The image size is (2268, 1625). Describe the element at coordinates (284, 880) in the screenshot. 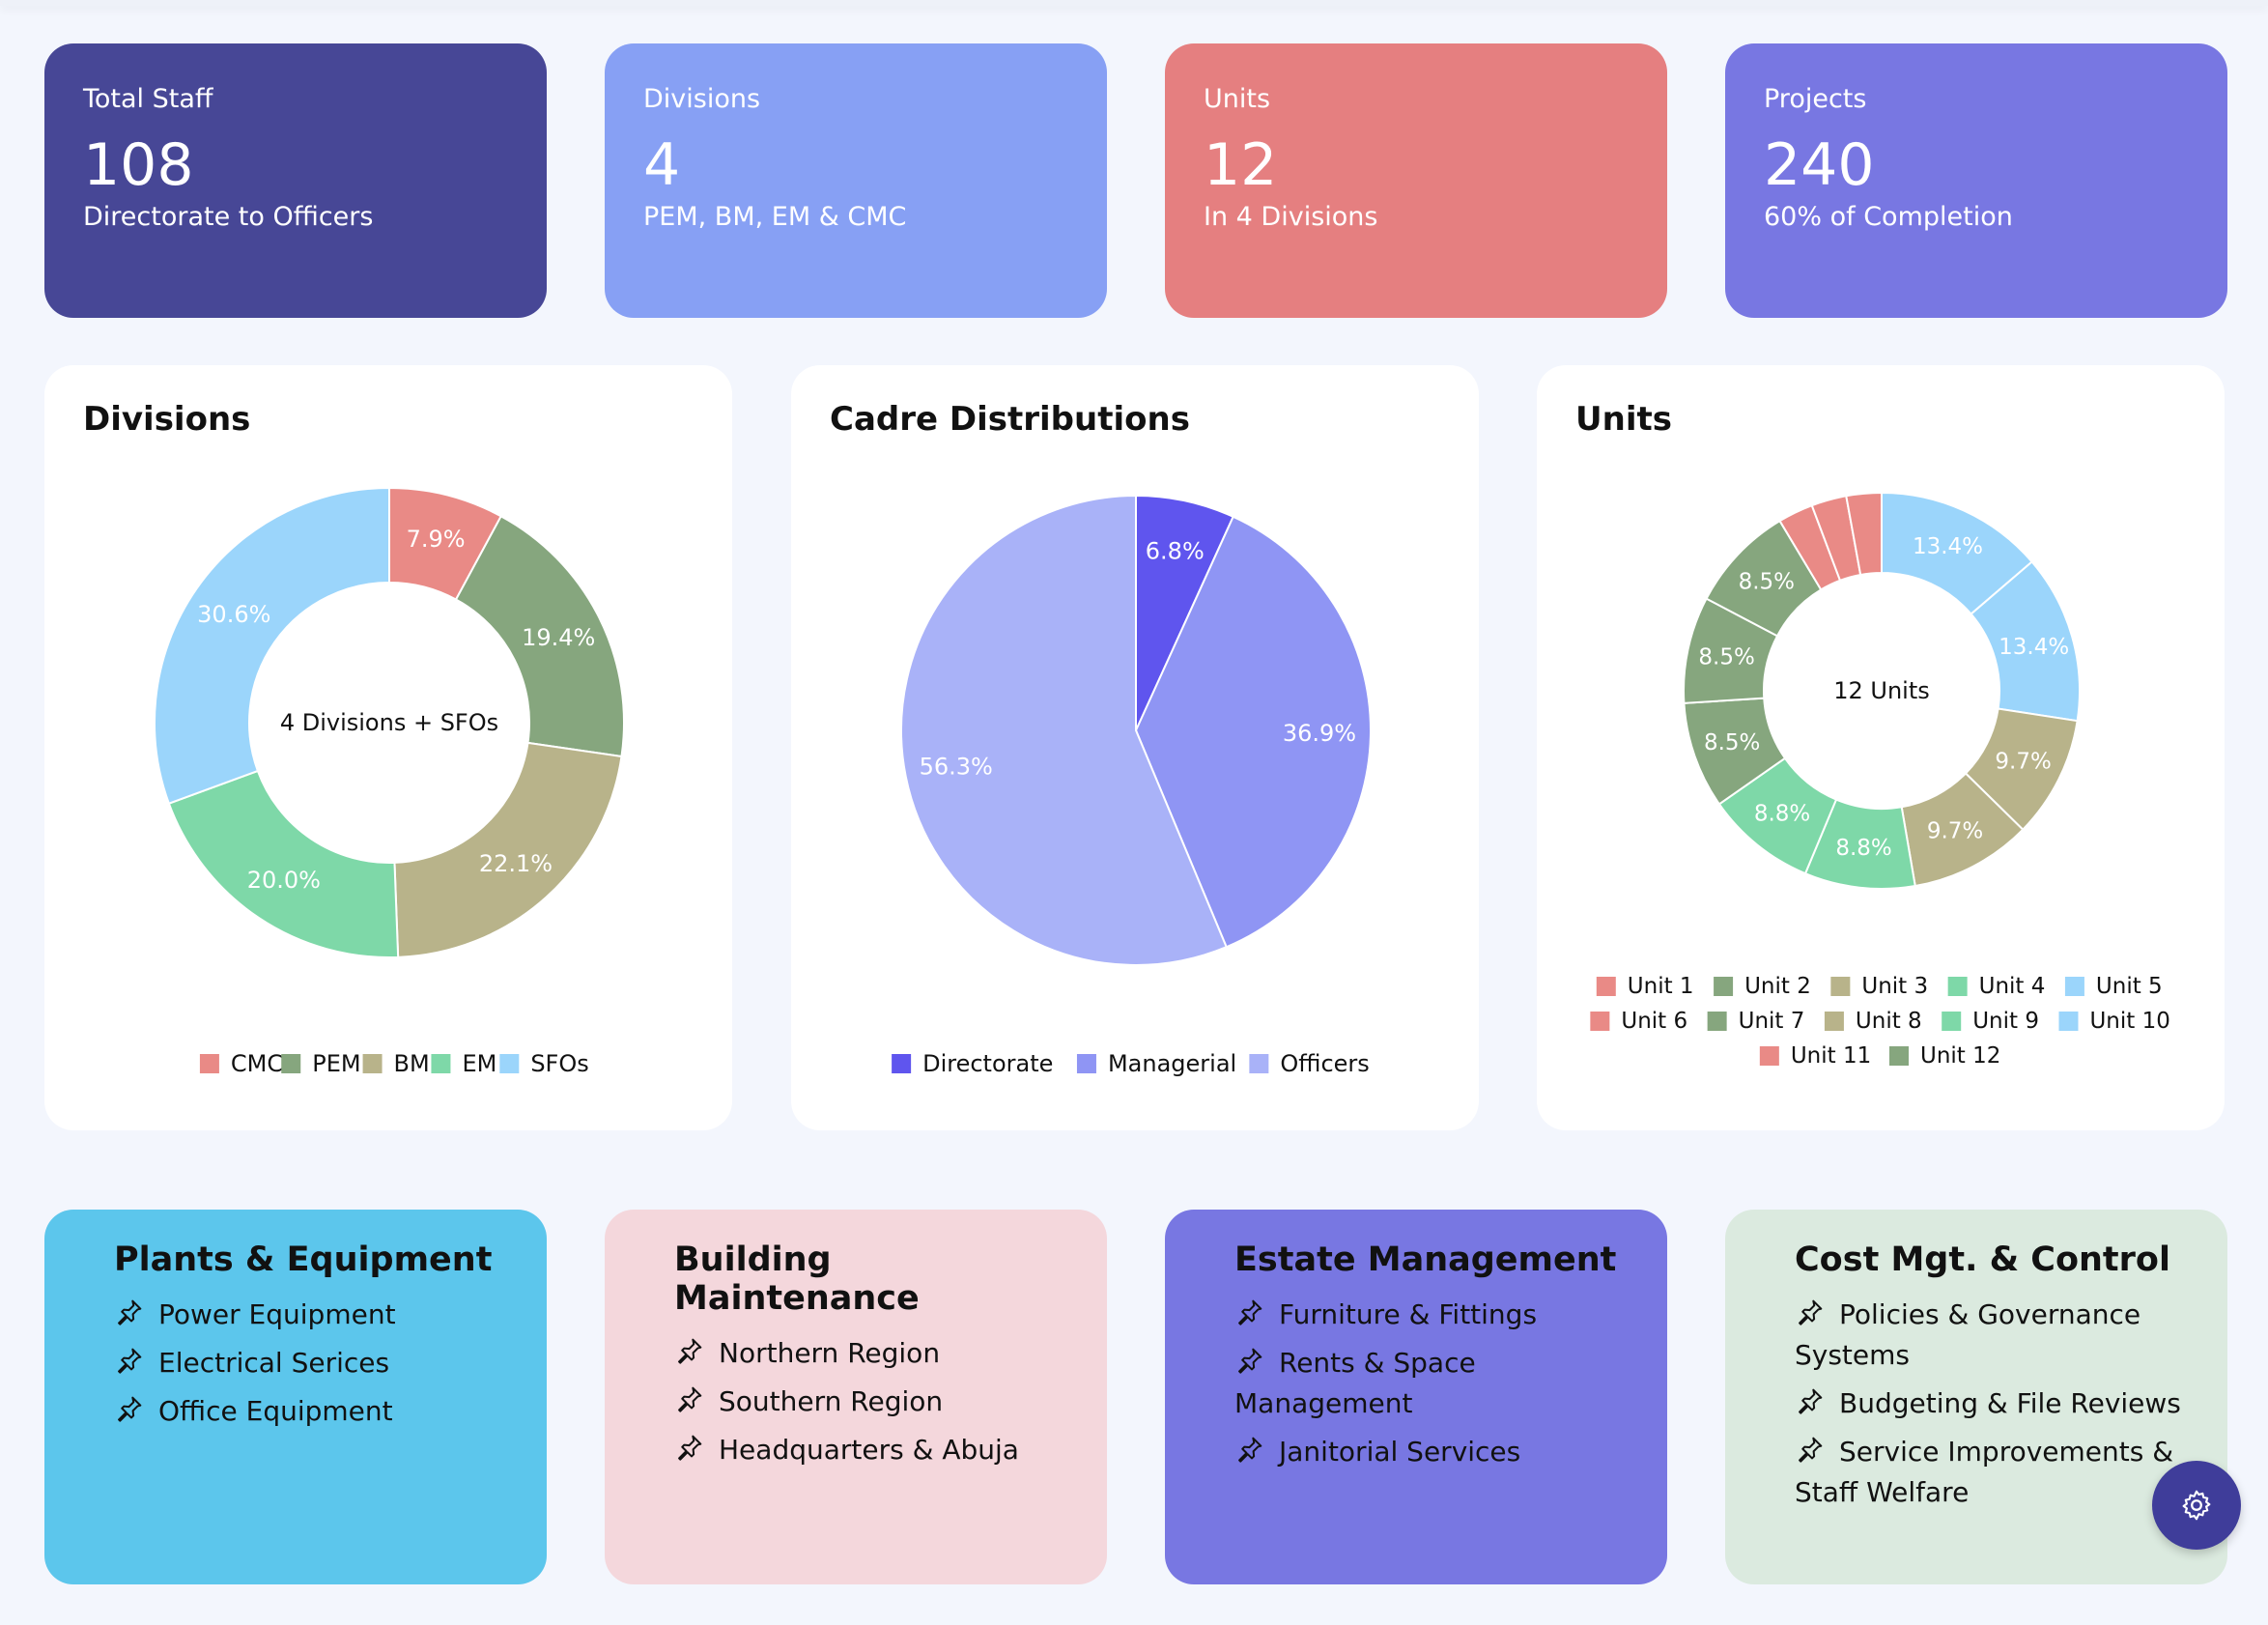

I see `slice-value-label: 20.0%` at that location.